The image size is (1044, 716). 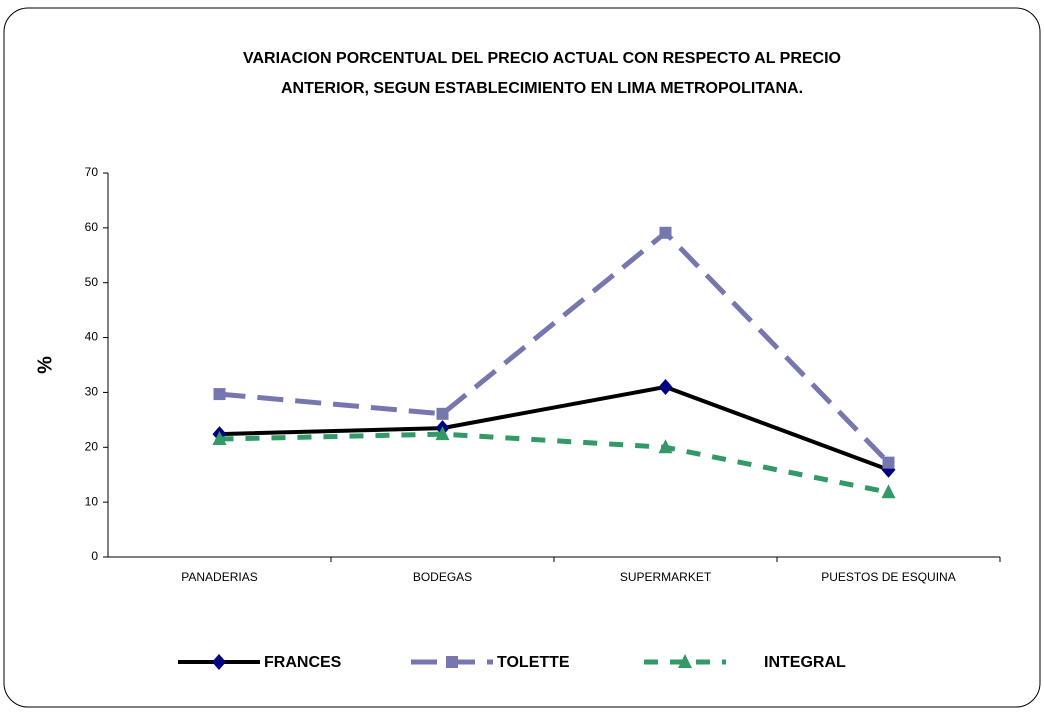 I want to click on x-tick-label: PANADERIAS, so click(x=219, y=577).